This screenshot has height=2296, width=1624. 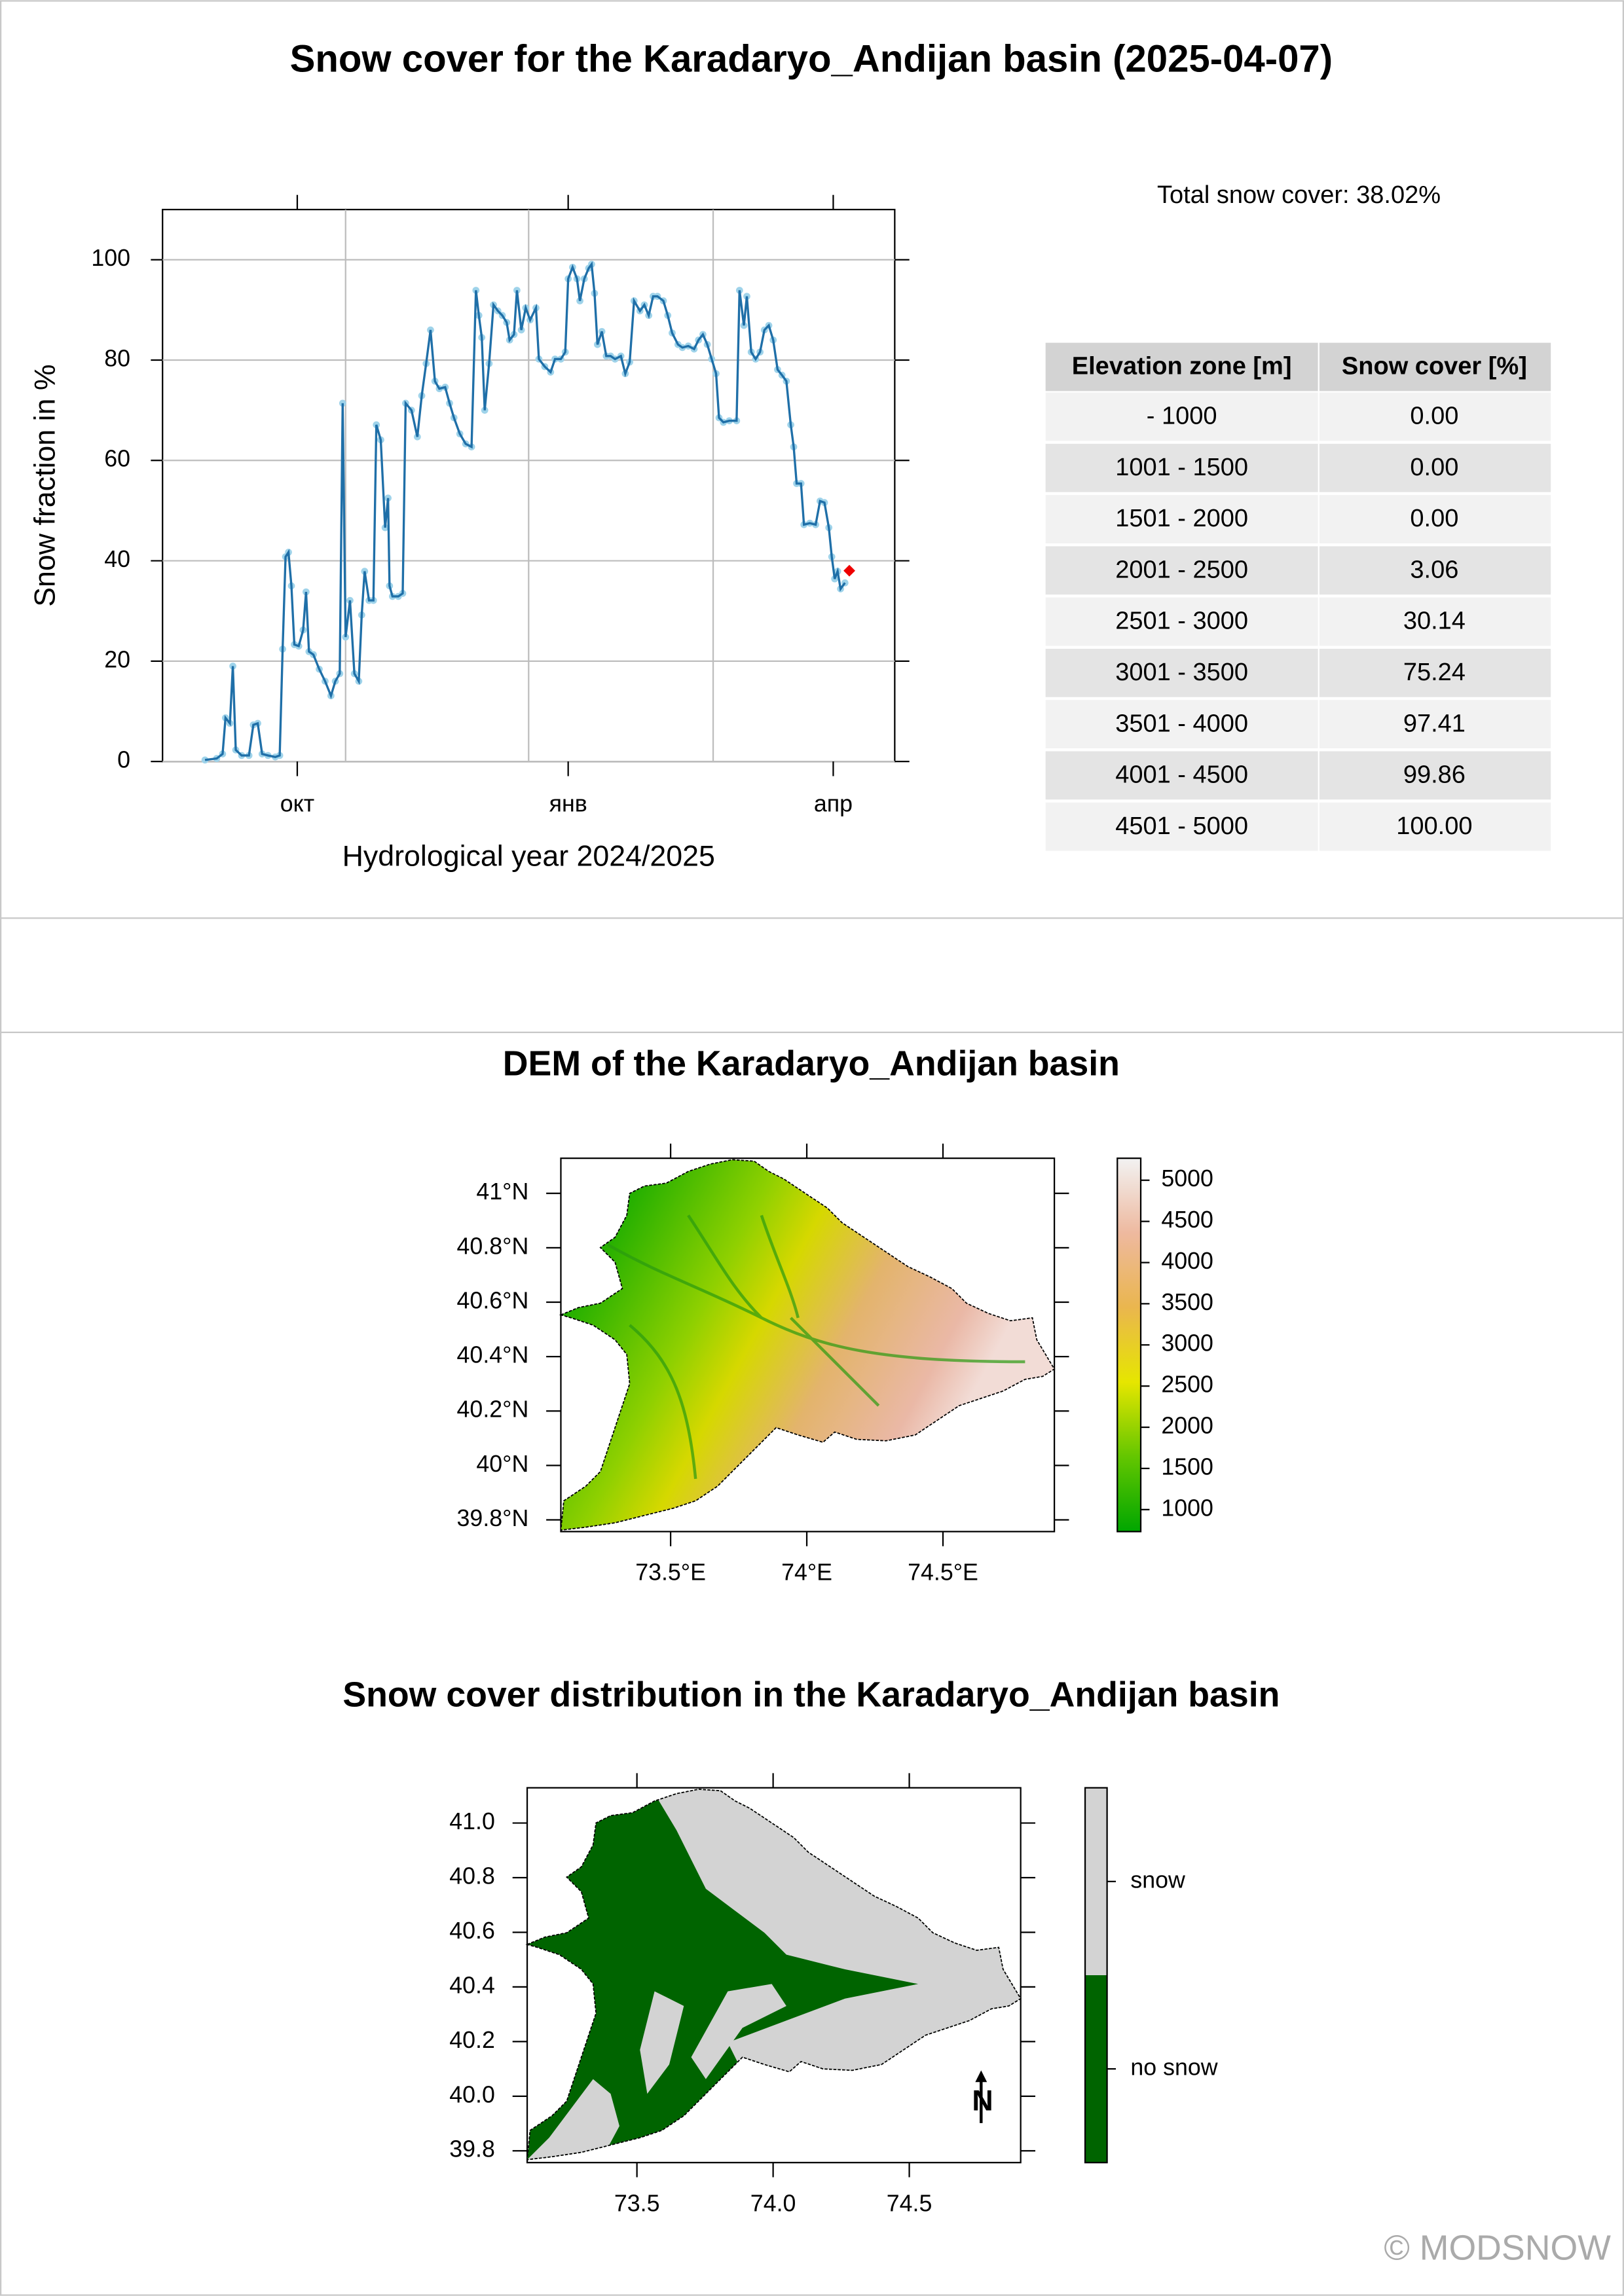 What do you see at coordinates (493, 1518) in the screenshot?
I see `y-tick-label: 39.8°N` at bounding box center [493, 1518].